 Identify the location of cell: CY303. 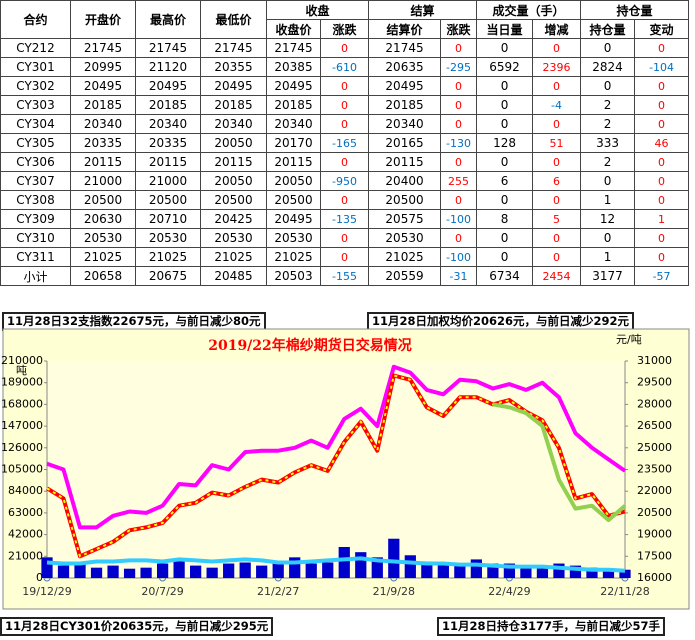
(35, 105).